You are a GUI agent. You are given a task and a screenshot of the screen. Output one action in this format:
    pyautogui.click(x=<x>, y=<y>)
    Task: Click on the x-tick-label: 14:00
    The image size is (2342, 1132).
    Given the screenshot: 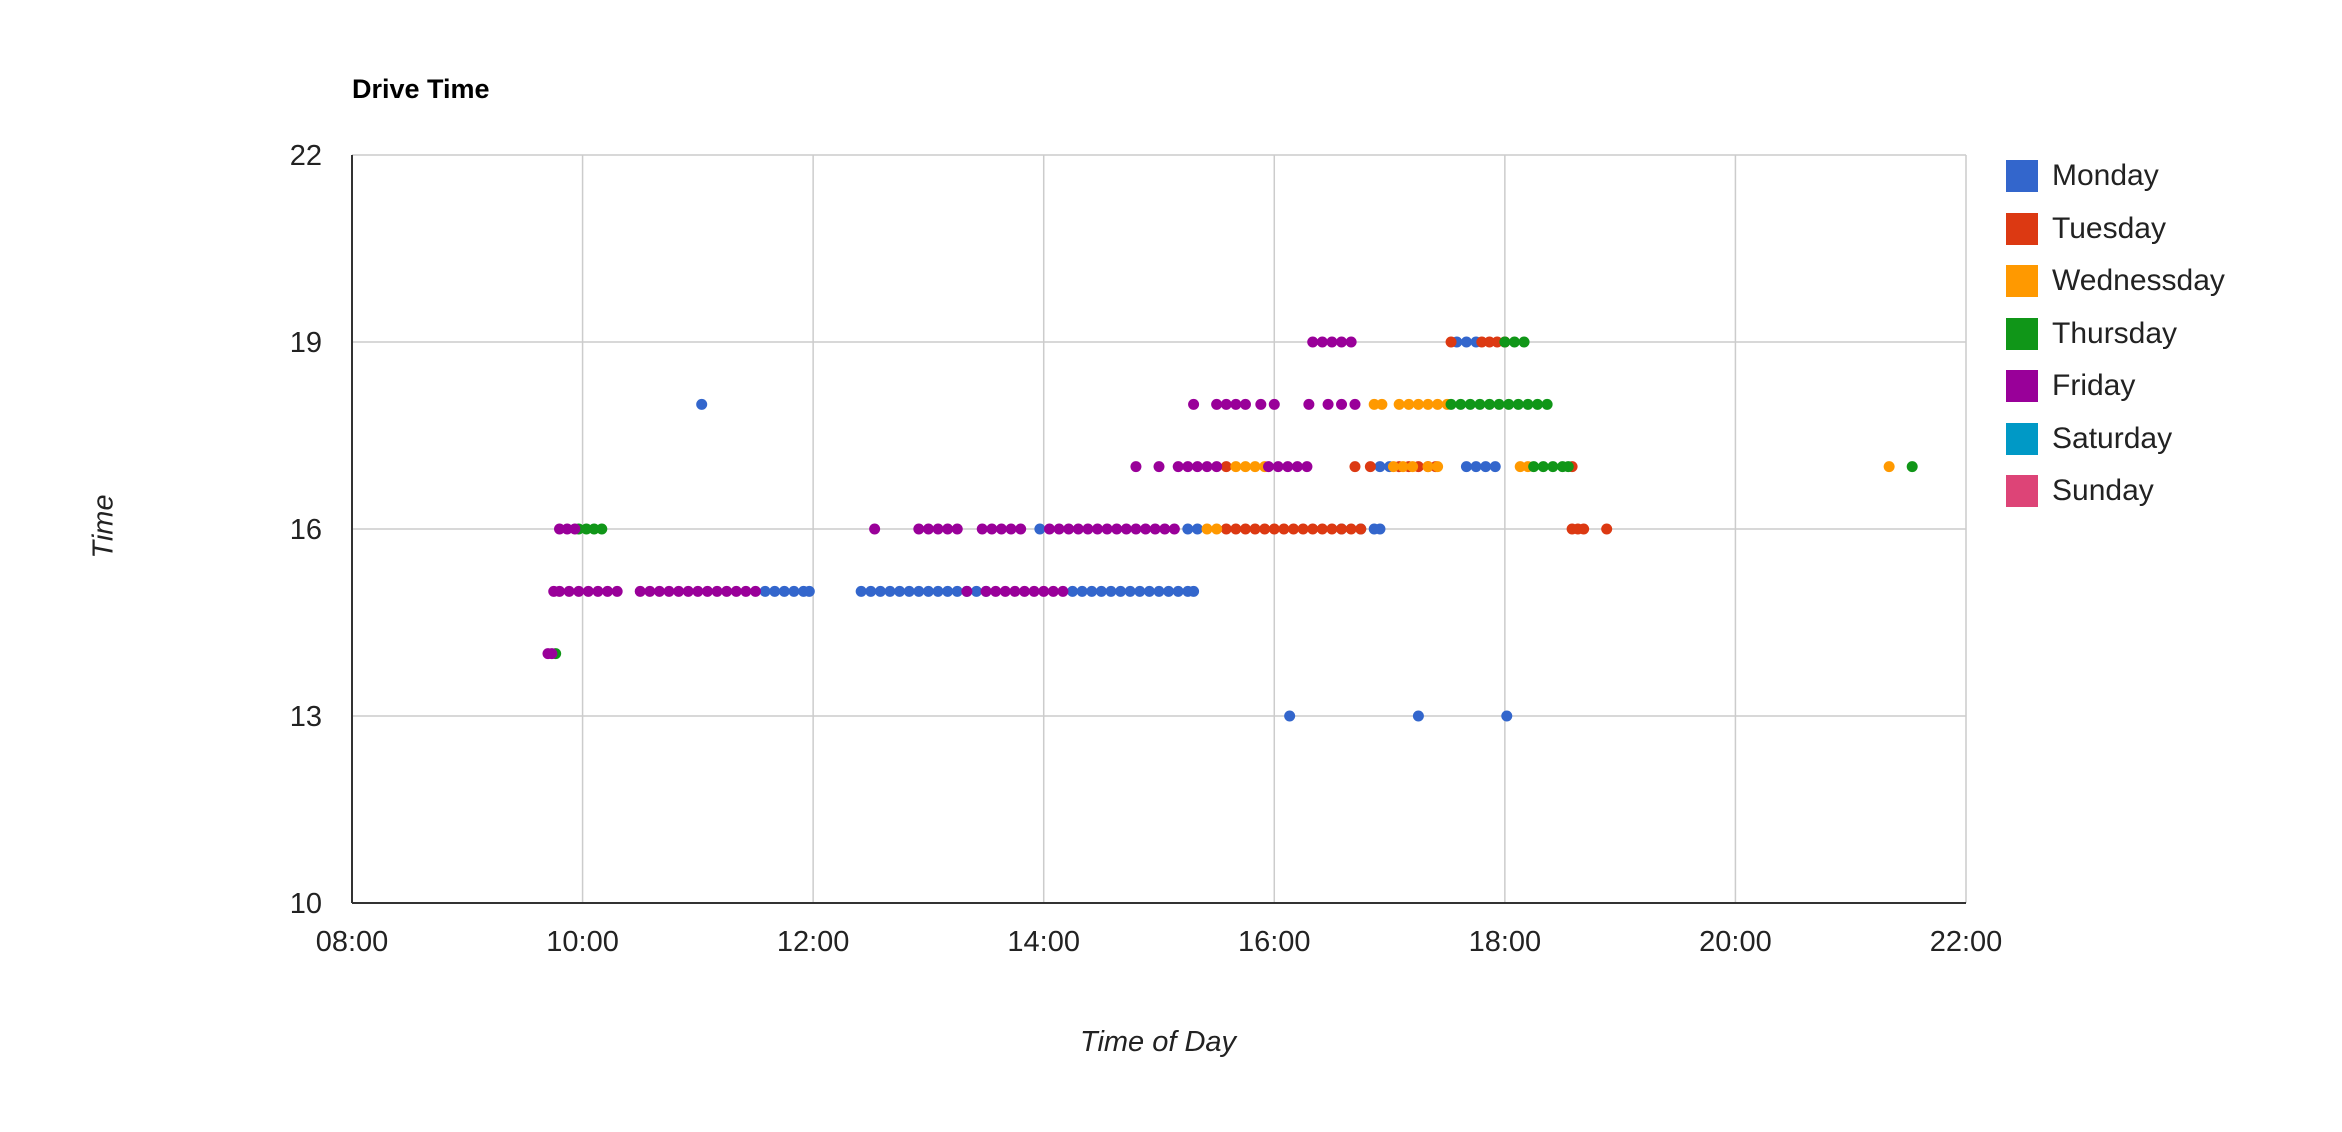 What is the action you would take?
    pyautogui.click(x=1043, y=942)
    